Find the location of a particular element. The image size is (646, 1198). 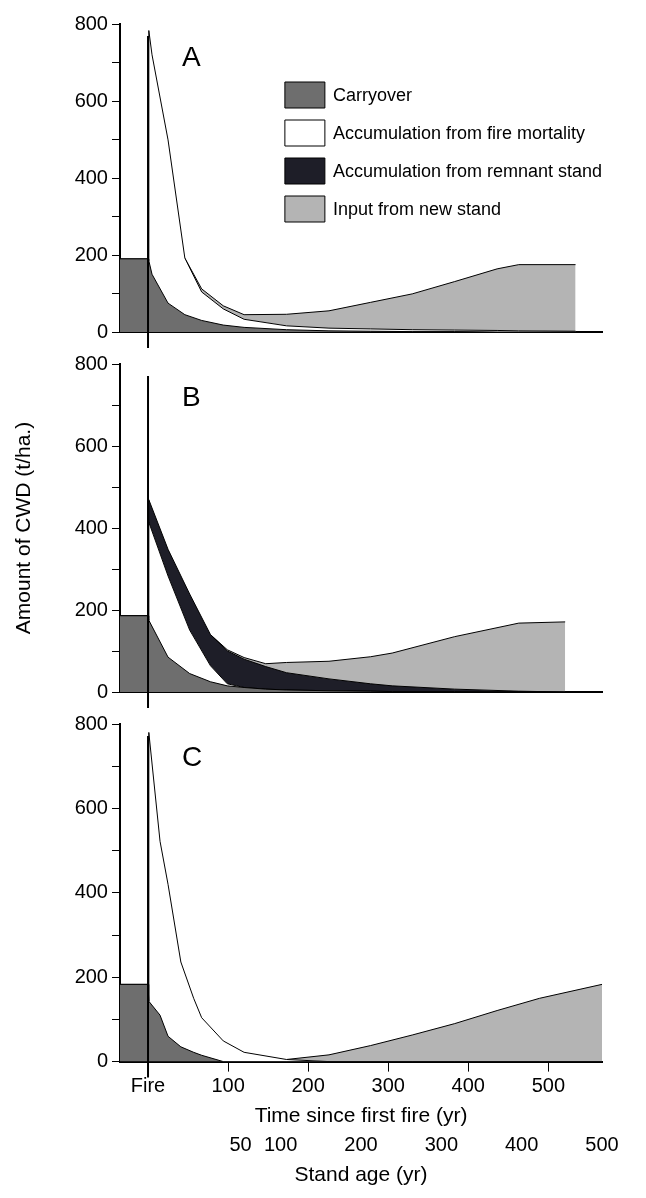

annotation: C is located at coordinates (192, 756).